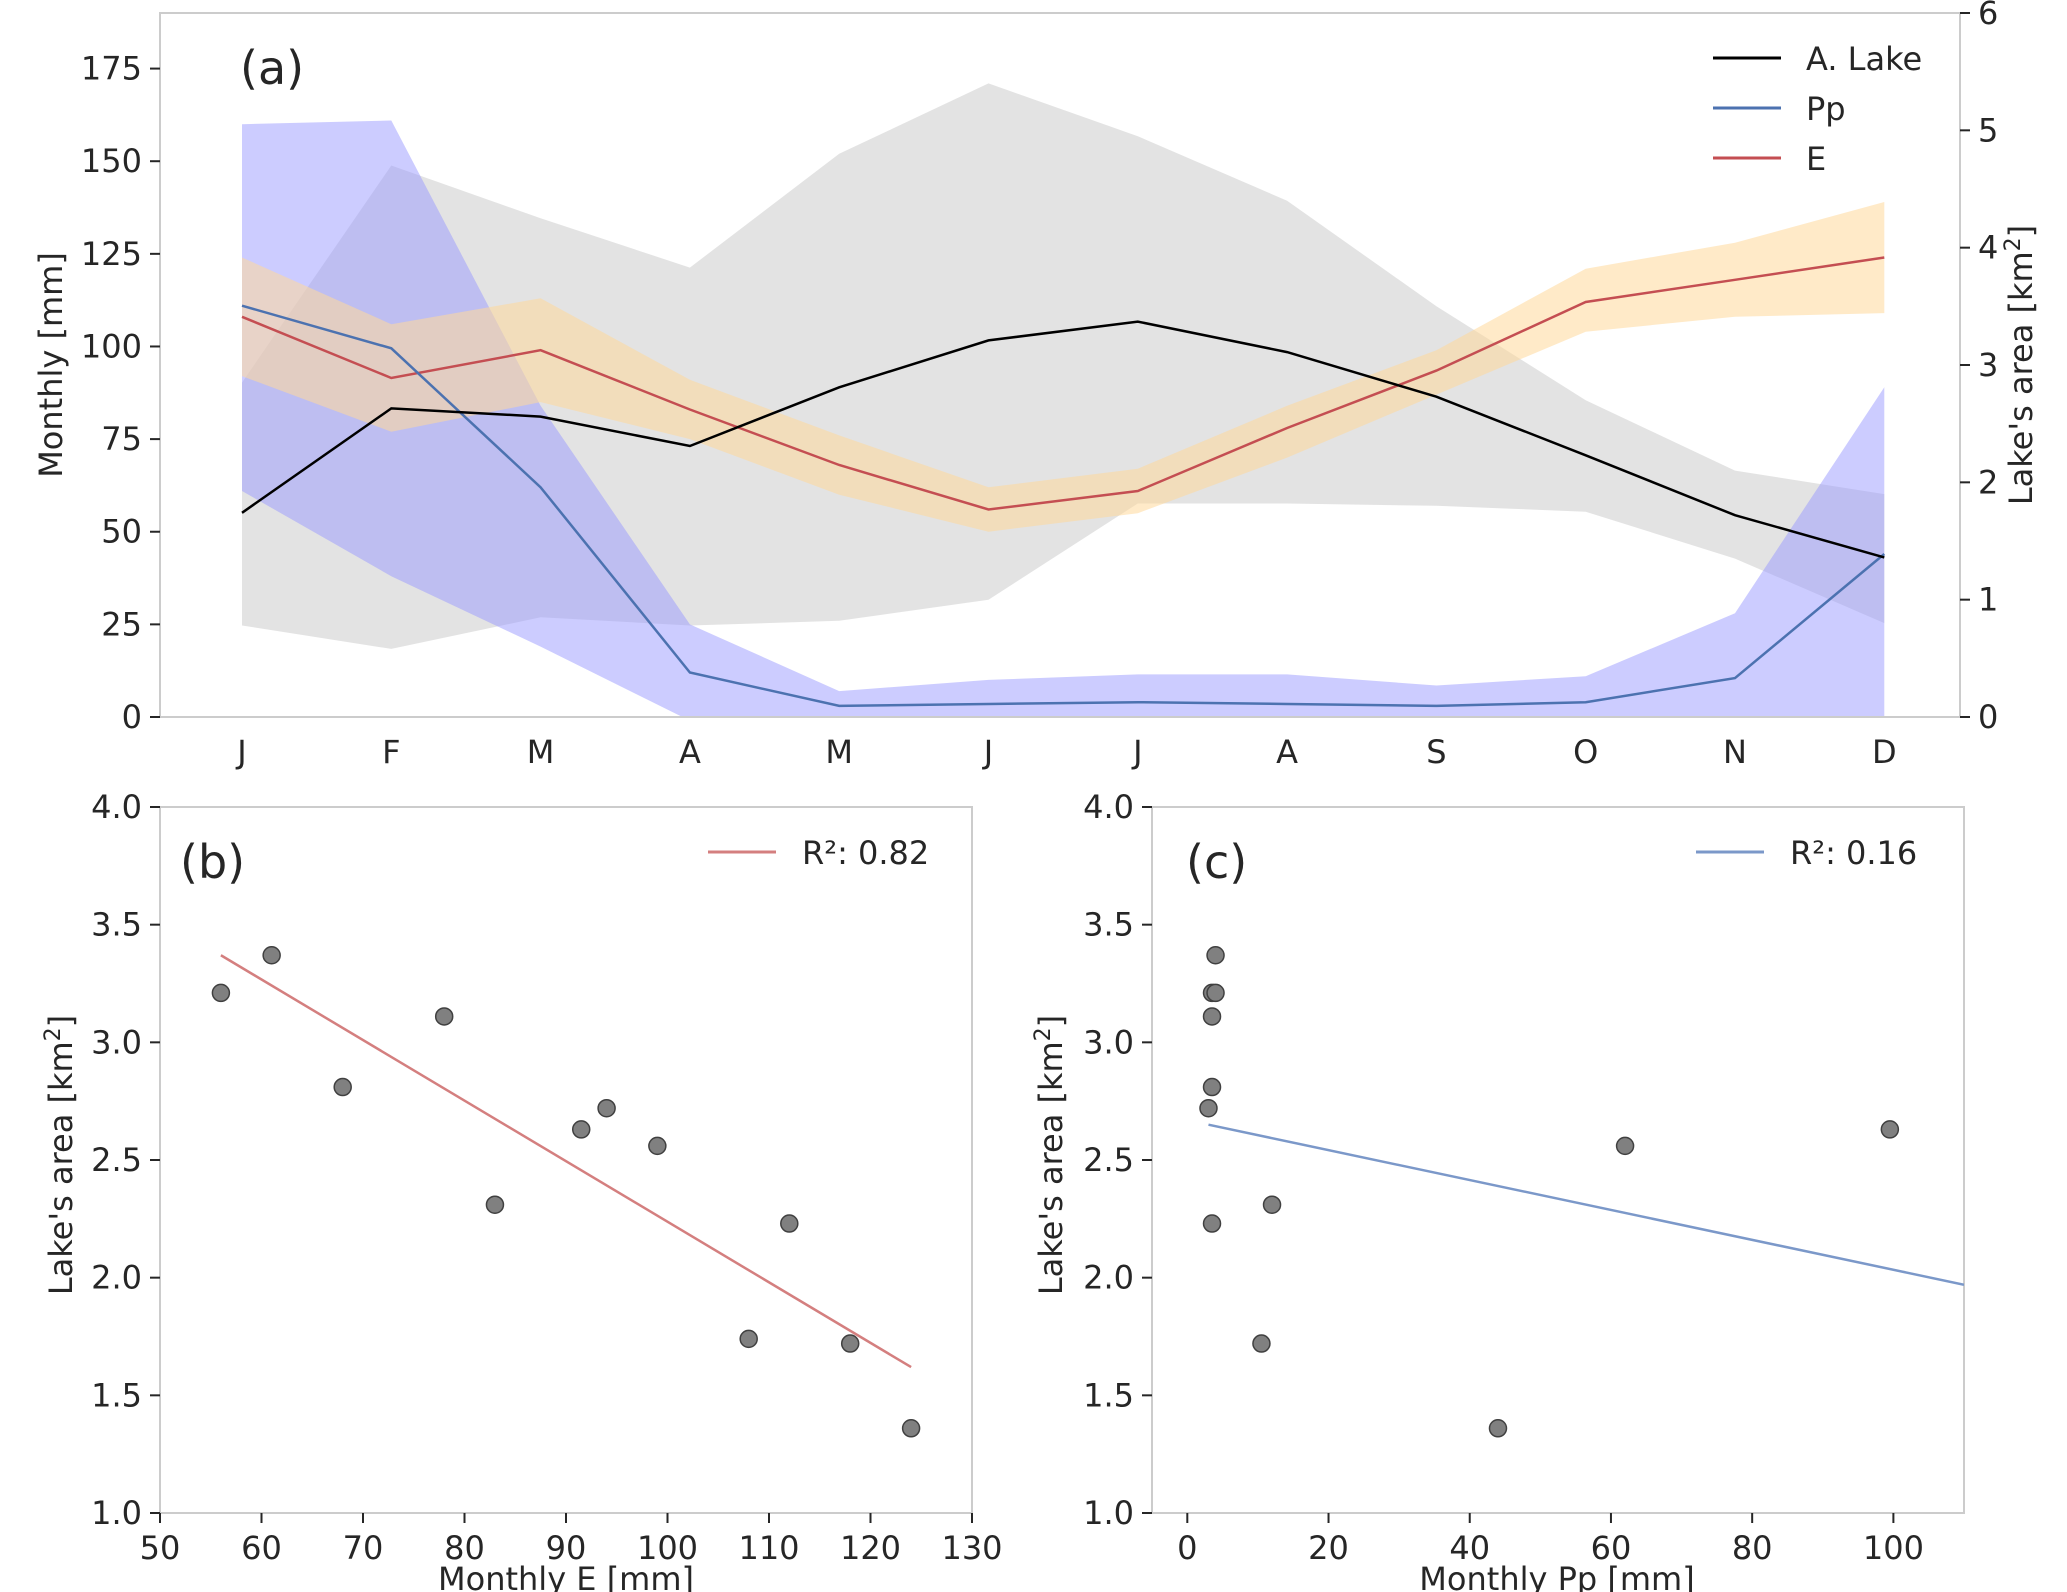  What do you see at coordinates (53, 1034) in the screenshot?
I see `panel-b-ylabel-sup: 2` at bounding box center [53, 1034].